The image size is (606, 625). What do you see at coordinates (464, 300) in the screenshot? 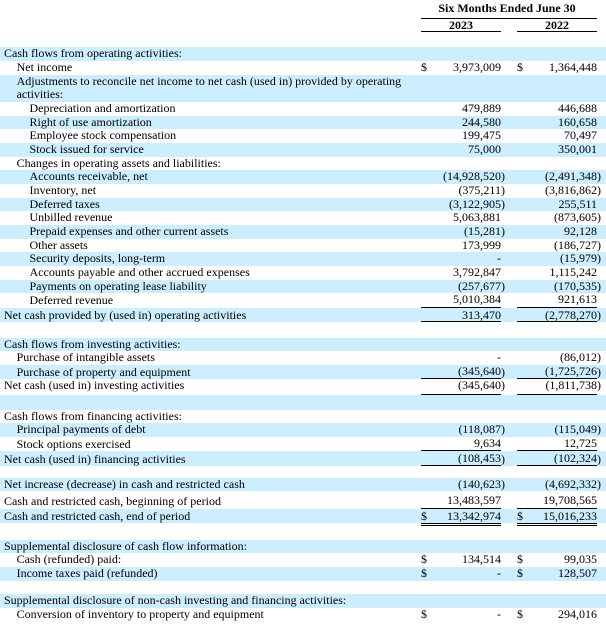
I see `amount-2023: 5,010,384` at bounding box center [464, 300].